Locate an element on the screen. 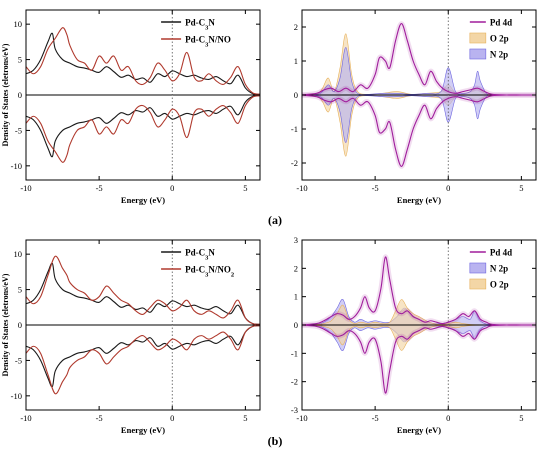 This screenshot has width=550, height=453. legend: Pd-C3N Pd-C3N/NO2 is located at coordinates (197, 263).